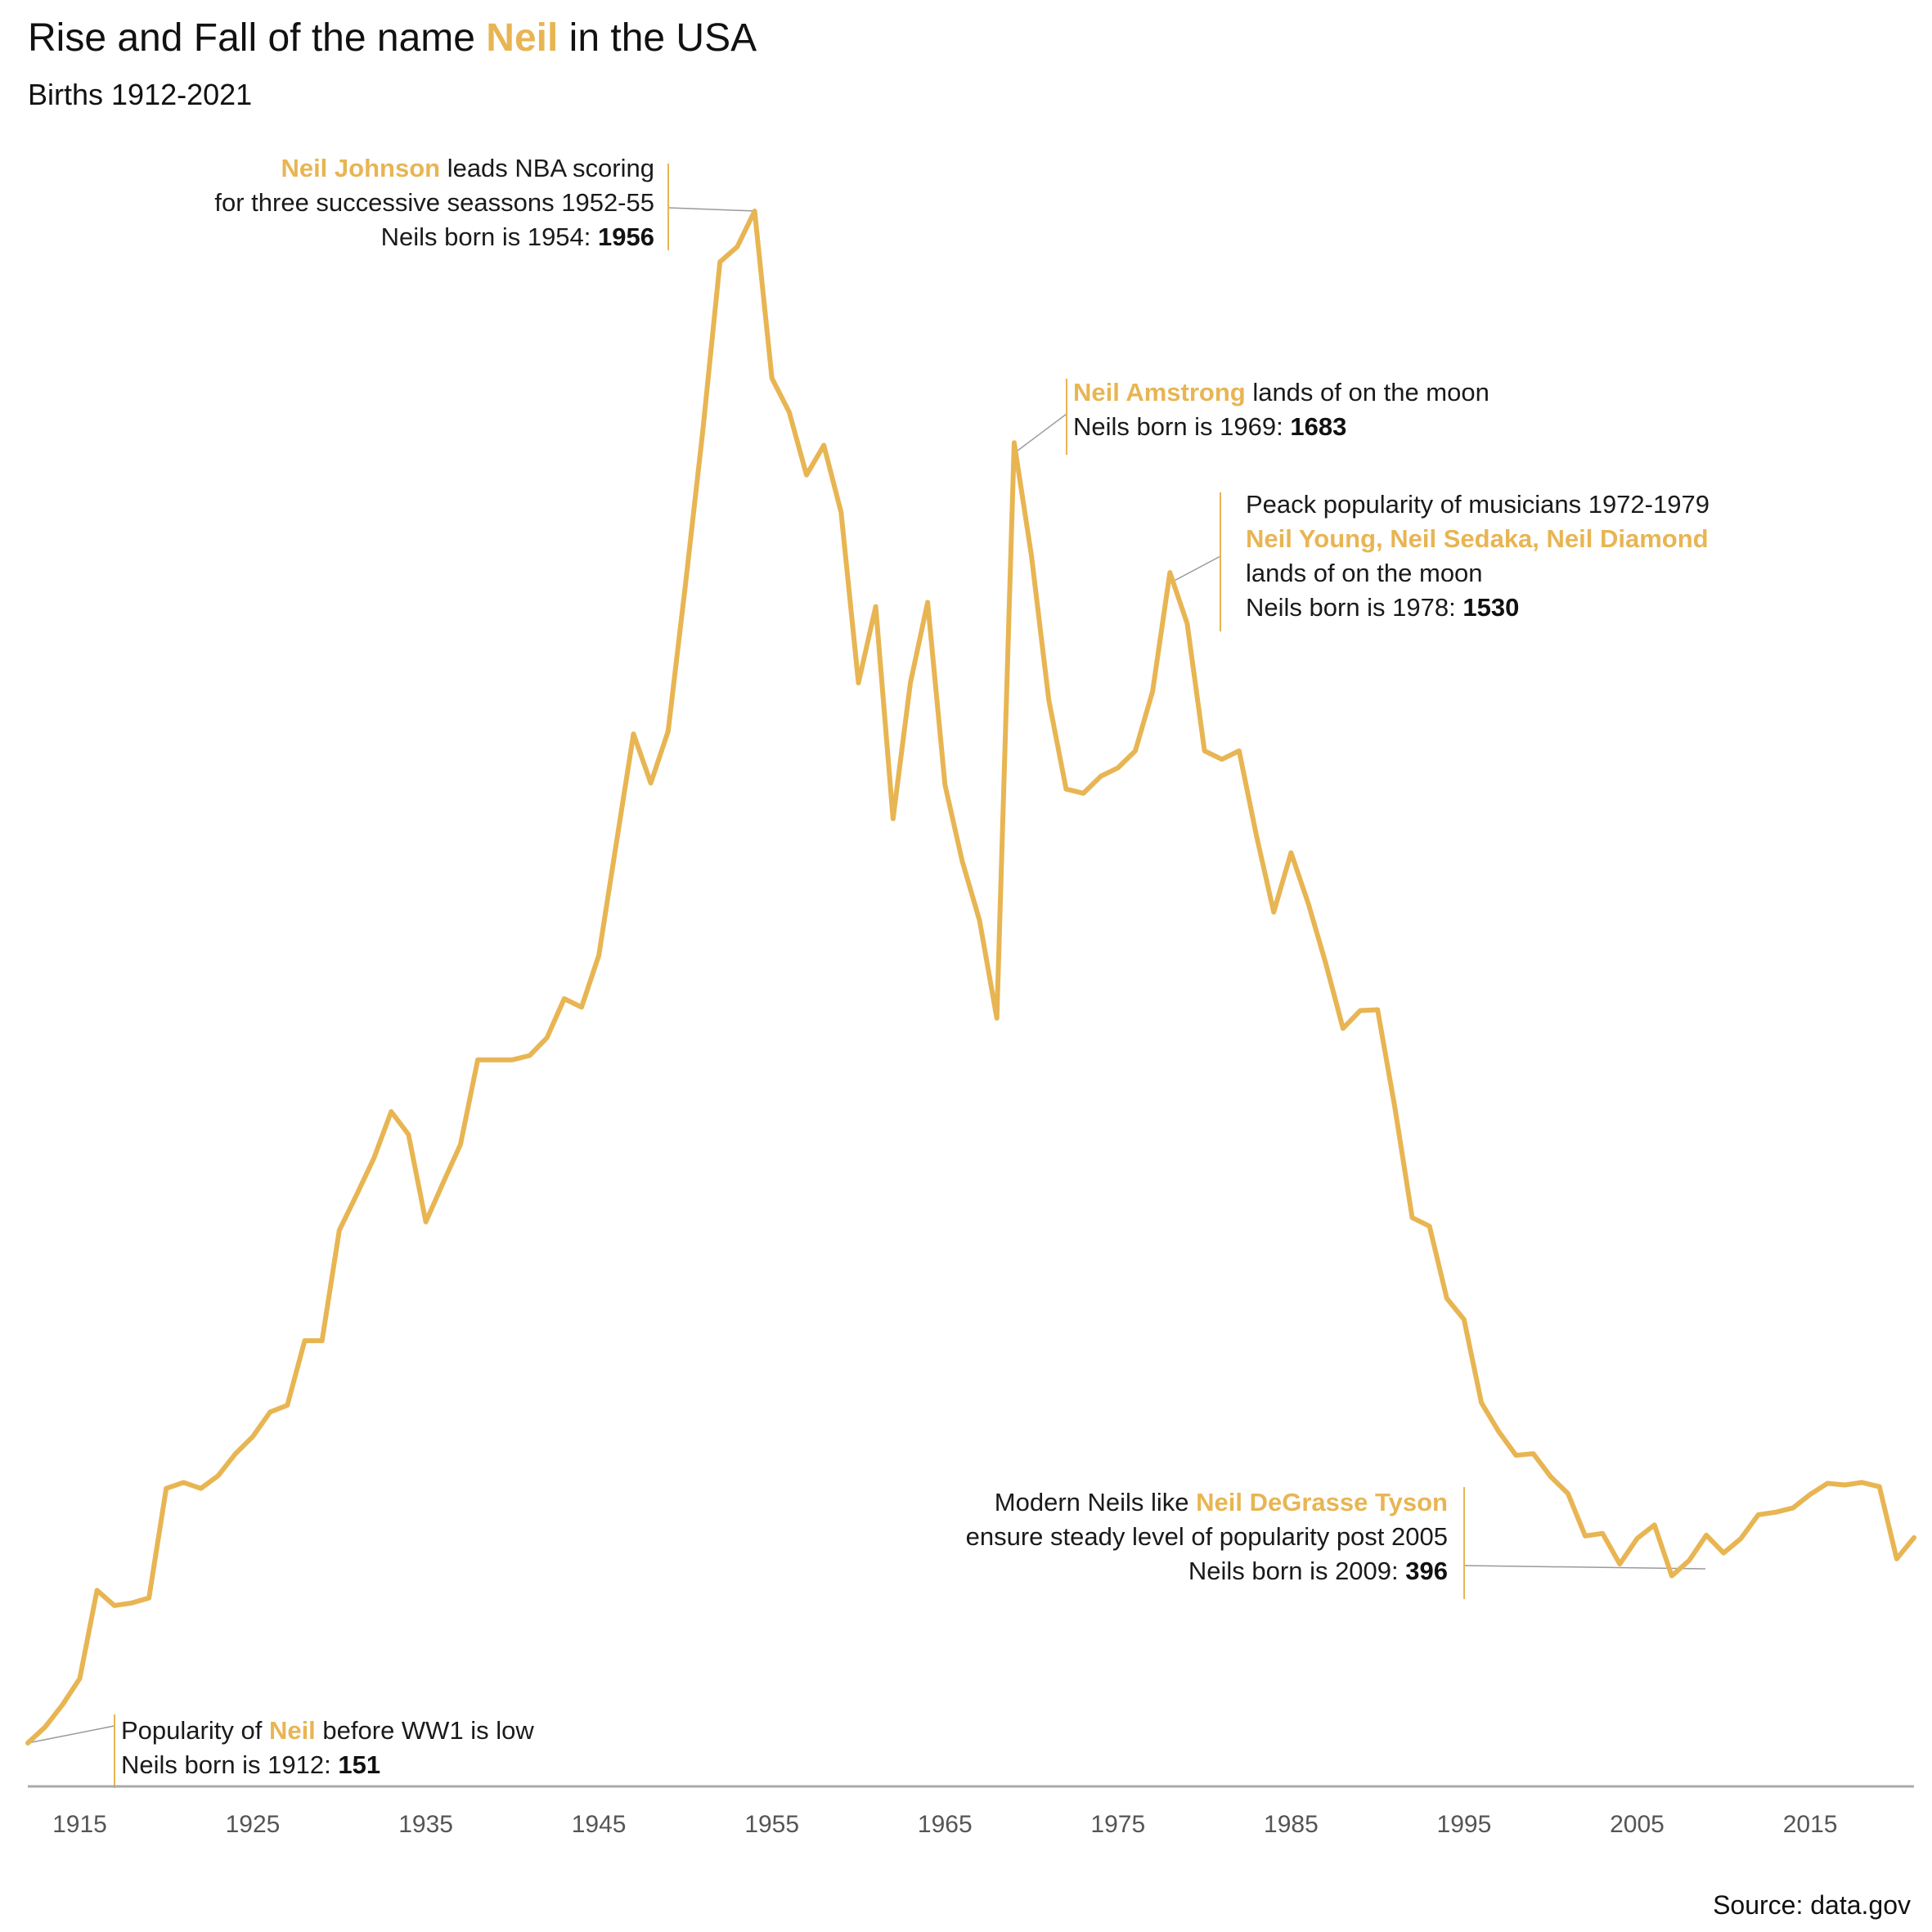 The height and width of the screenshot is (1932, 1932). What do you see at coordinates (1464, 1825) in the screenshot?
I see `x-tick-label: 1995` at bounding box center [1464, 1825].